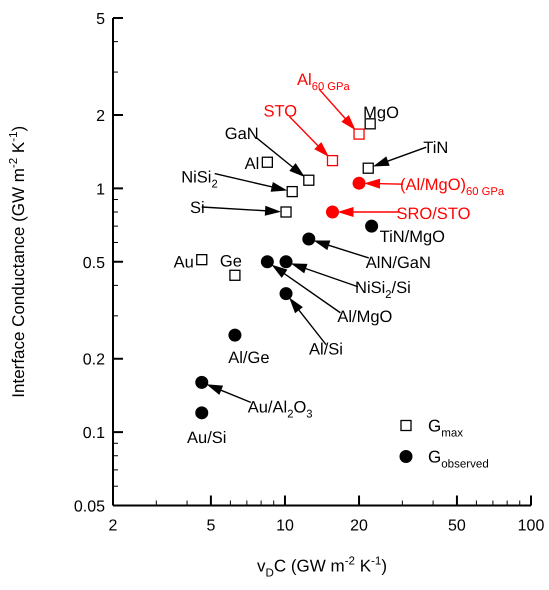  I want to click on y-tick-label: 1, so click(101, 189).